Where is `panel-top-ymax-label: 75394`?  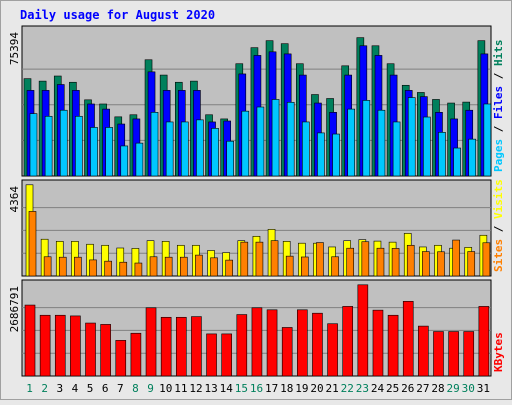 panel-top-ymax-label: 75394 is located at coordinates (14, 48).